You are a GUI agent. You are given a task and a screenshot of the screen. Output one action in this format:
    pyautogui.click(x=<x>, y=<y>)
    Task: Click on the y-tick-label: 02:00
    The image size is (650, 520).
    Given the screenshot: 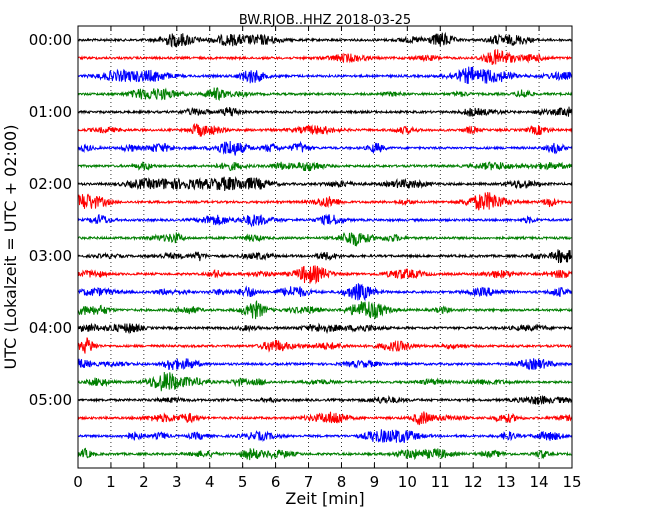 What is the action you would take?
    pyautogui.click(x=50, y=184)
    